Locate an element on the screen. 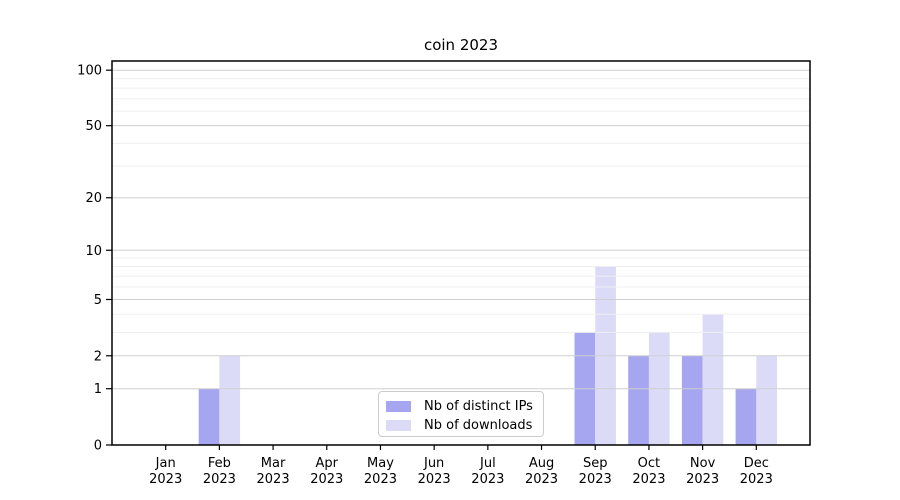  legend-item-distinct-ips: Nb of distinct IPs is located at coordinates (464, 406).